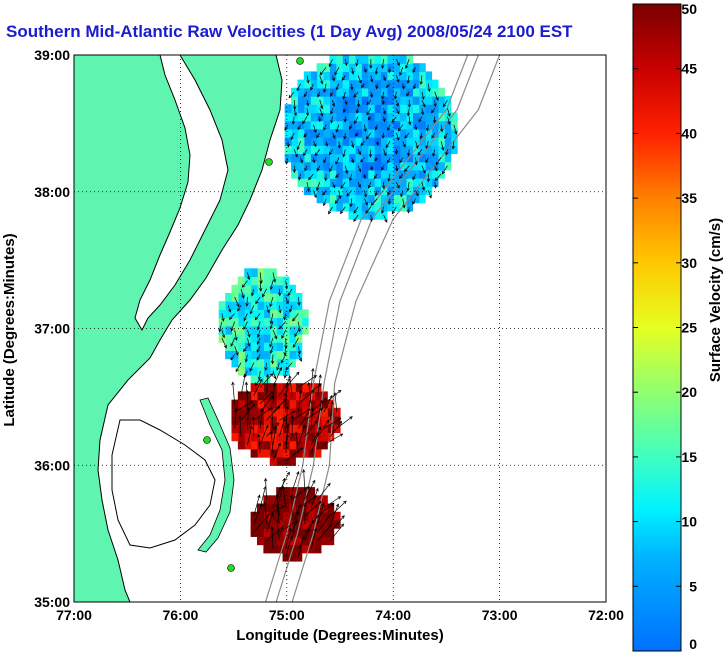  Describe the element at coordinates (9, 329) in the screenshot. I see `y-axis-label: Latitude (Degrees:Minutes)` at that location.